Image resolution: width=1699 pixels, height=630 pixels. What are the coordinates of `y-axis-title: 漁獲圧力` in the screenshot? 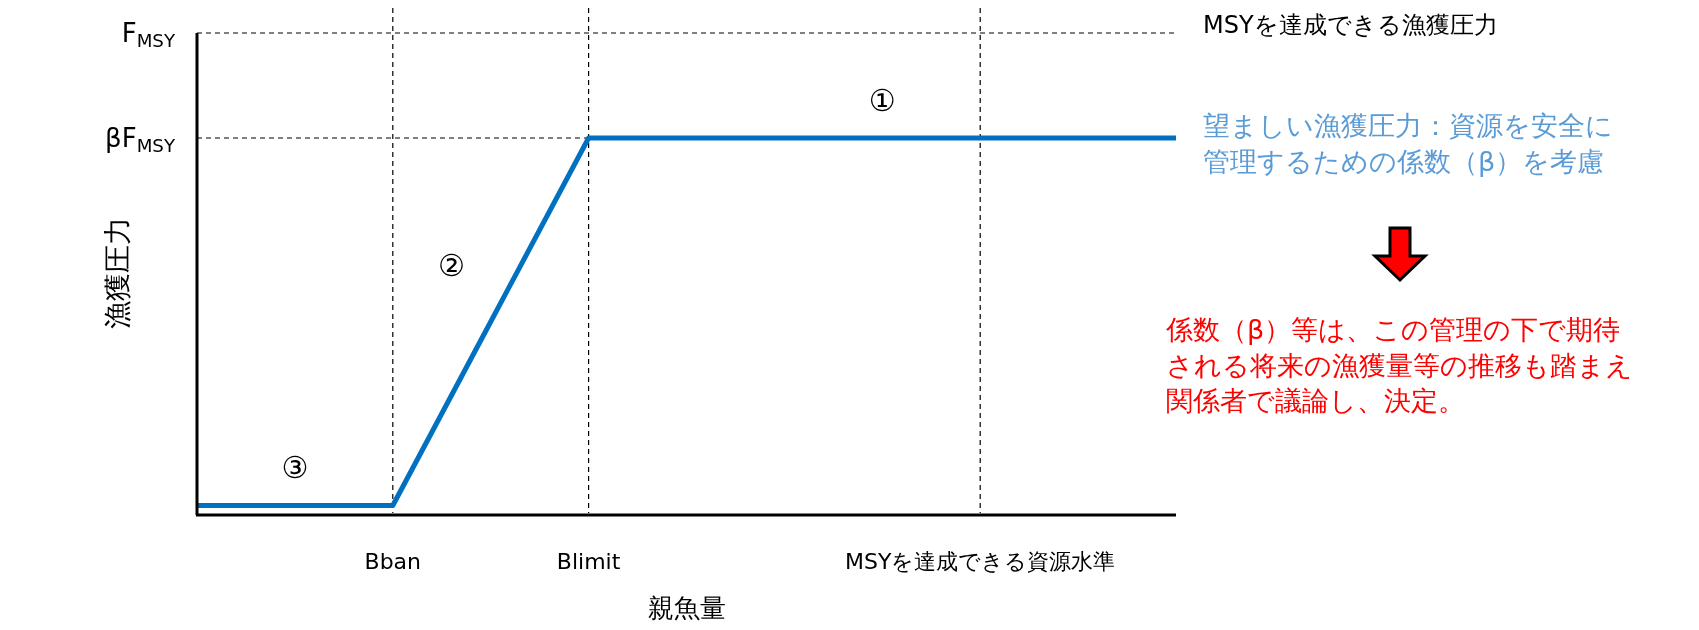 It's located at (117, 273).